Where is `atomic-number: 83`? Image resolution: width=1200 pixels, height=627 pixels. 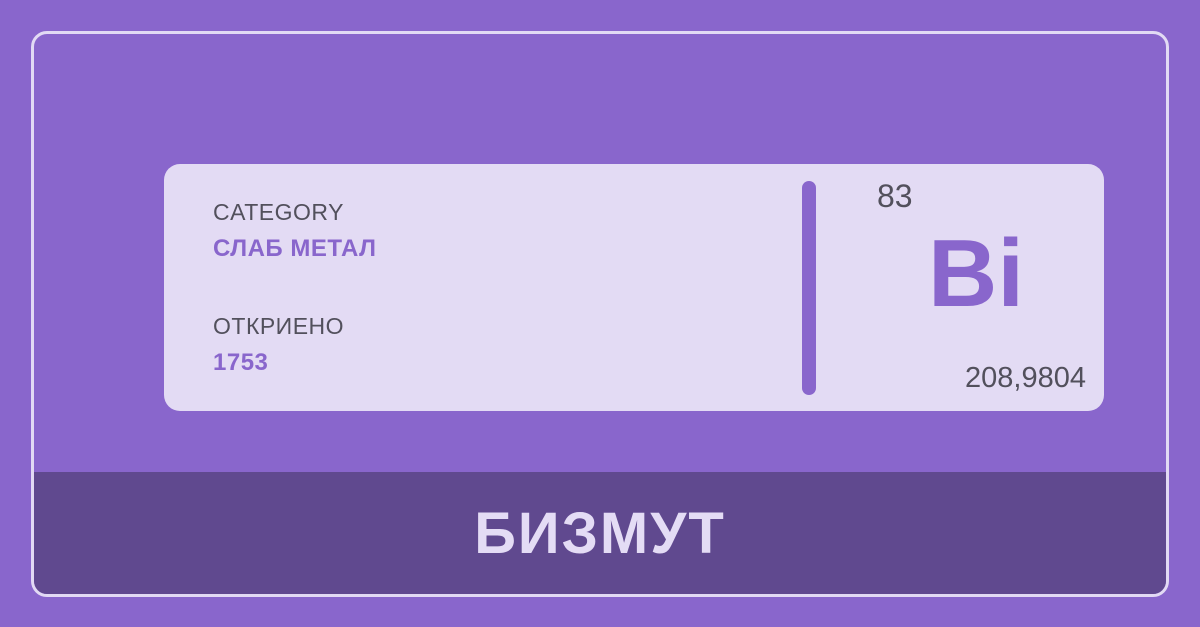 atomic-number: 83 is located at coordinates (895, 196).